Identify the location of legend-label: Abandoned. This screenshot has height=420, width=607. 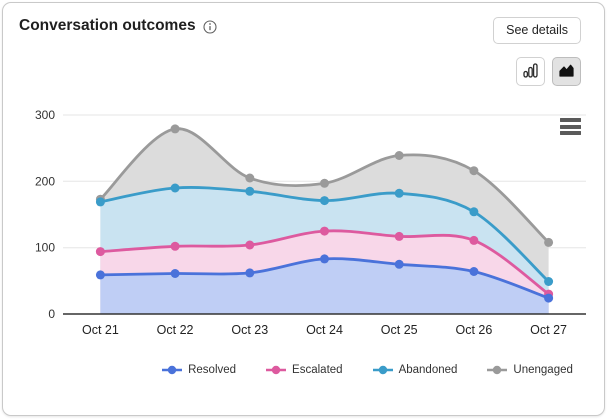
(428, 370).